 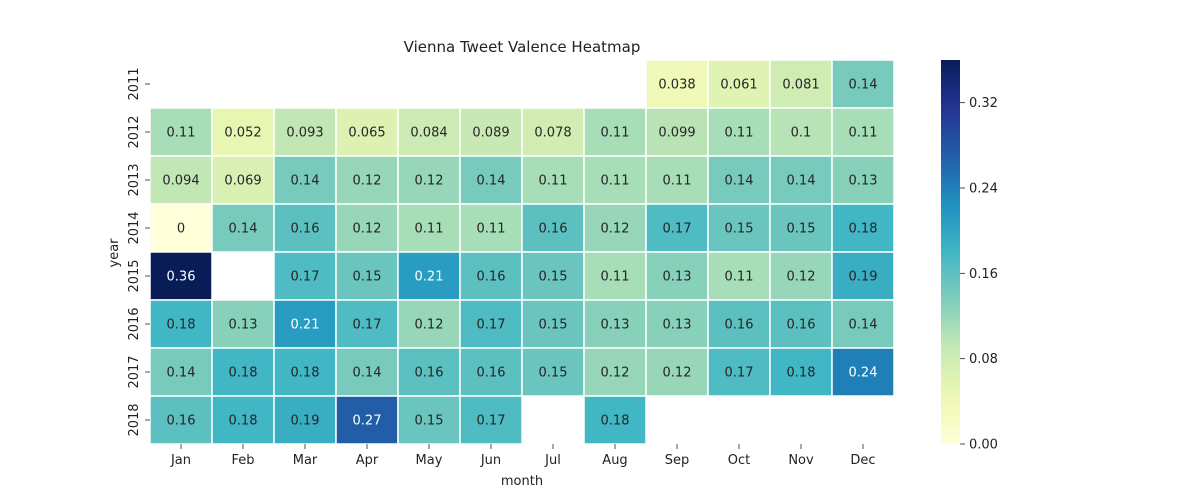 I want to click on cell-value-label: 0.094, so click(x=180, y=181).